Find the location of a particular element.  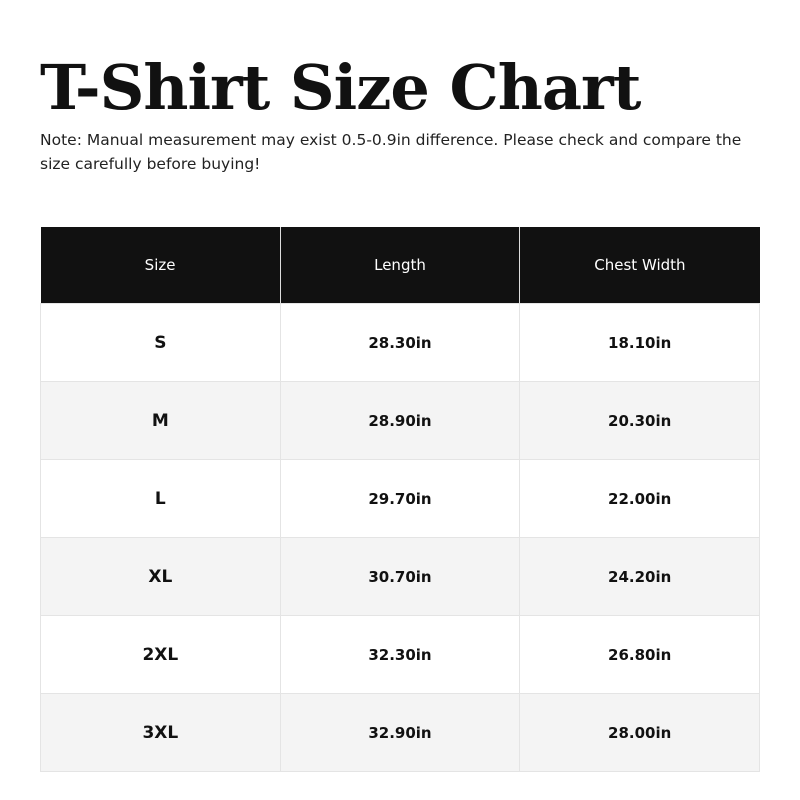

header-size: Size is located at coordinates (160, 265).